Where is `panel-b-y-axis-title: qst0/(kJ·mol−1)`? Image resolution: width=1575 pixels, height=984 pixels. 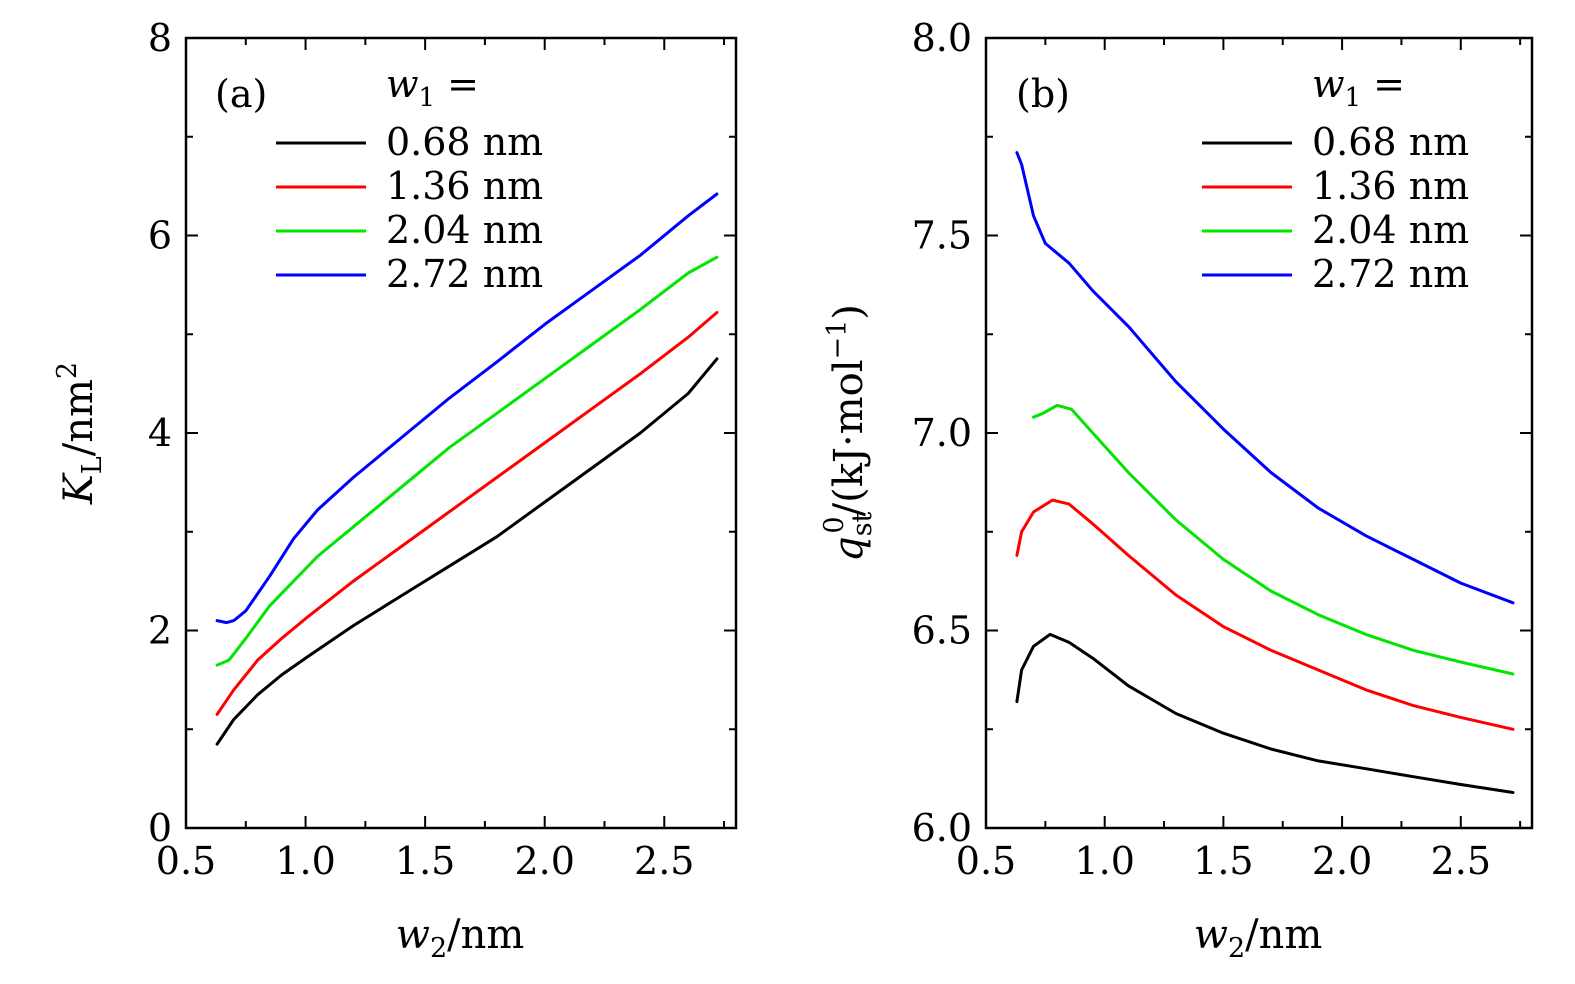 panel-b-y-axis-title: qst0/(kJ·mol−1) is located at coordinates (848, 433).